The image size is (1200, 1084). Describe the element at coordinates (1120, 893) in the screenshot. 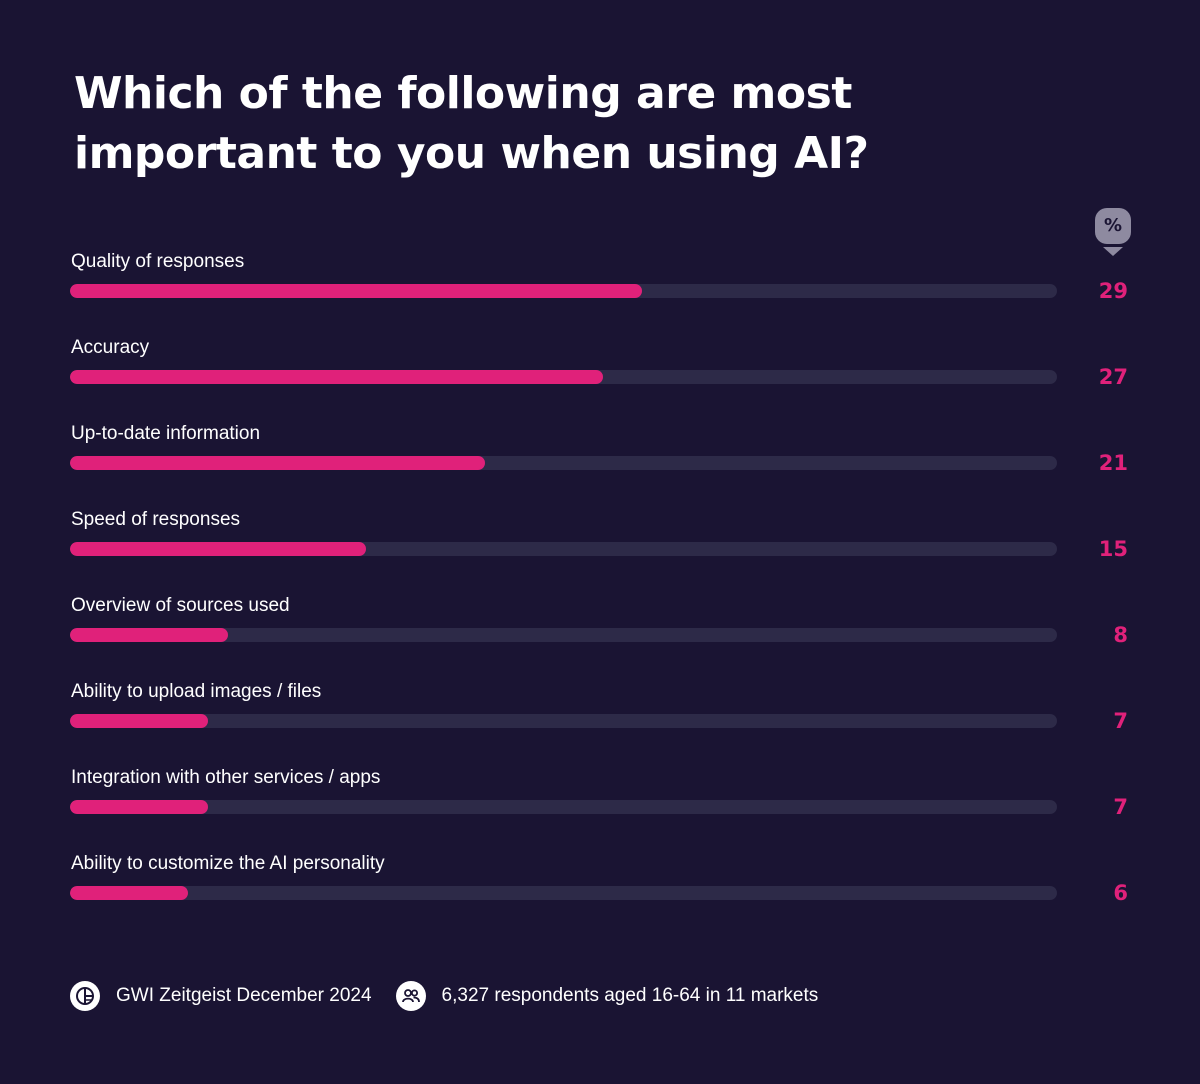

I see `bar-value-label: 6` at that location.